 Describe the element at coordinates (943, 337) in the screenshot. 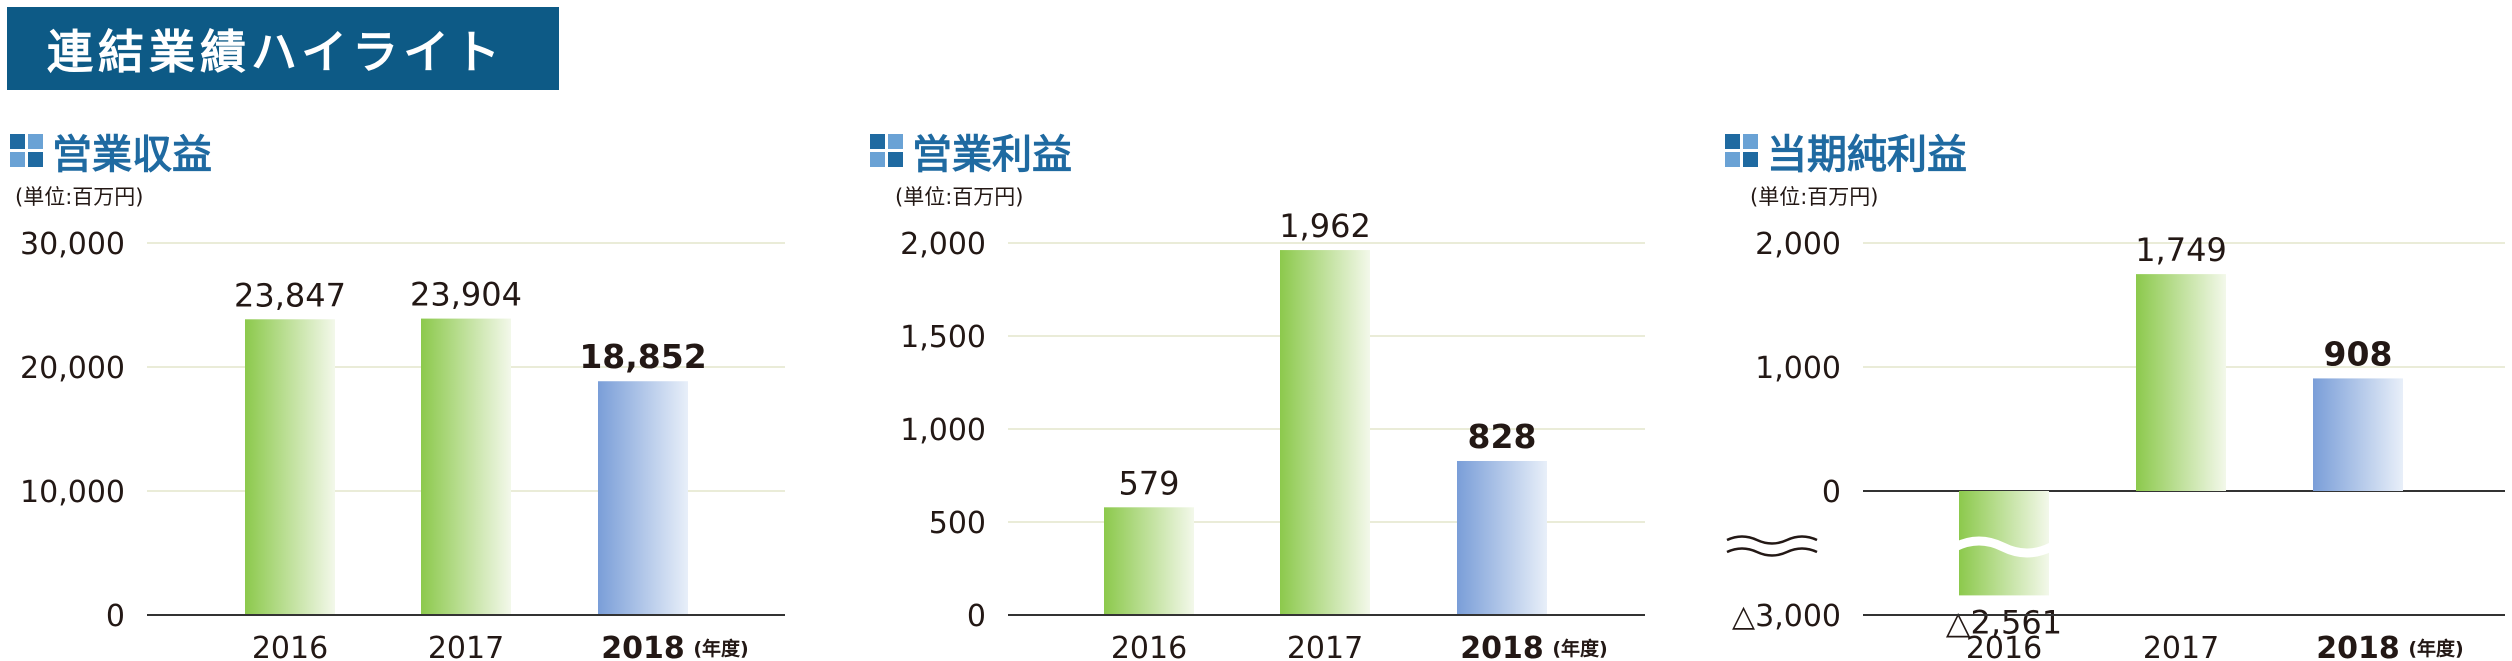

I see `y-tick-label: 1,500` at that location.